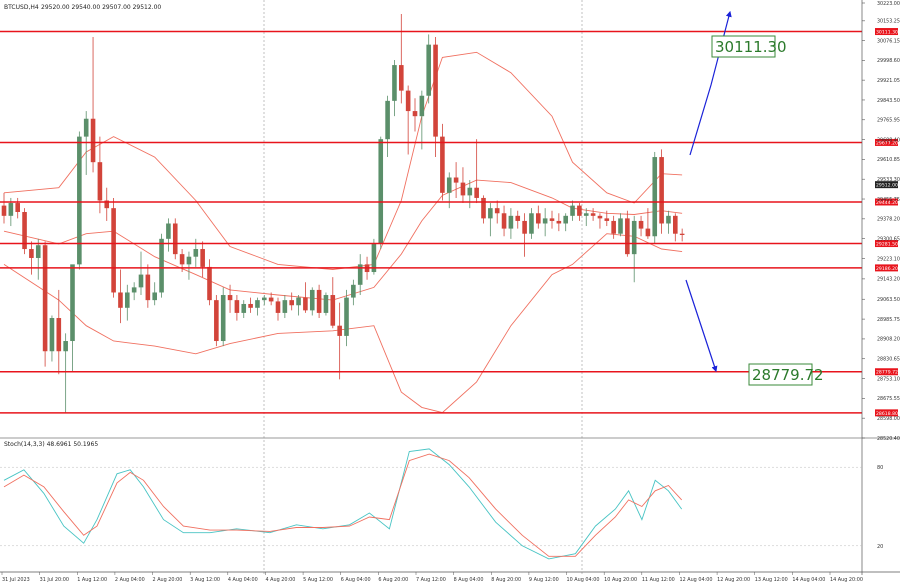  I want to click on time-tick-label: 31 Jul 2023, so click(16, 580).